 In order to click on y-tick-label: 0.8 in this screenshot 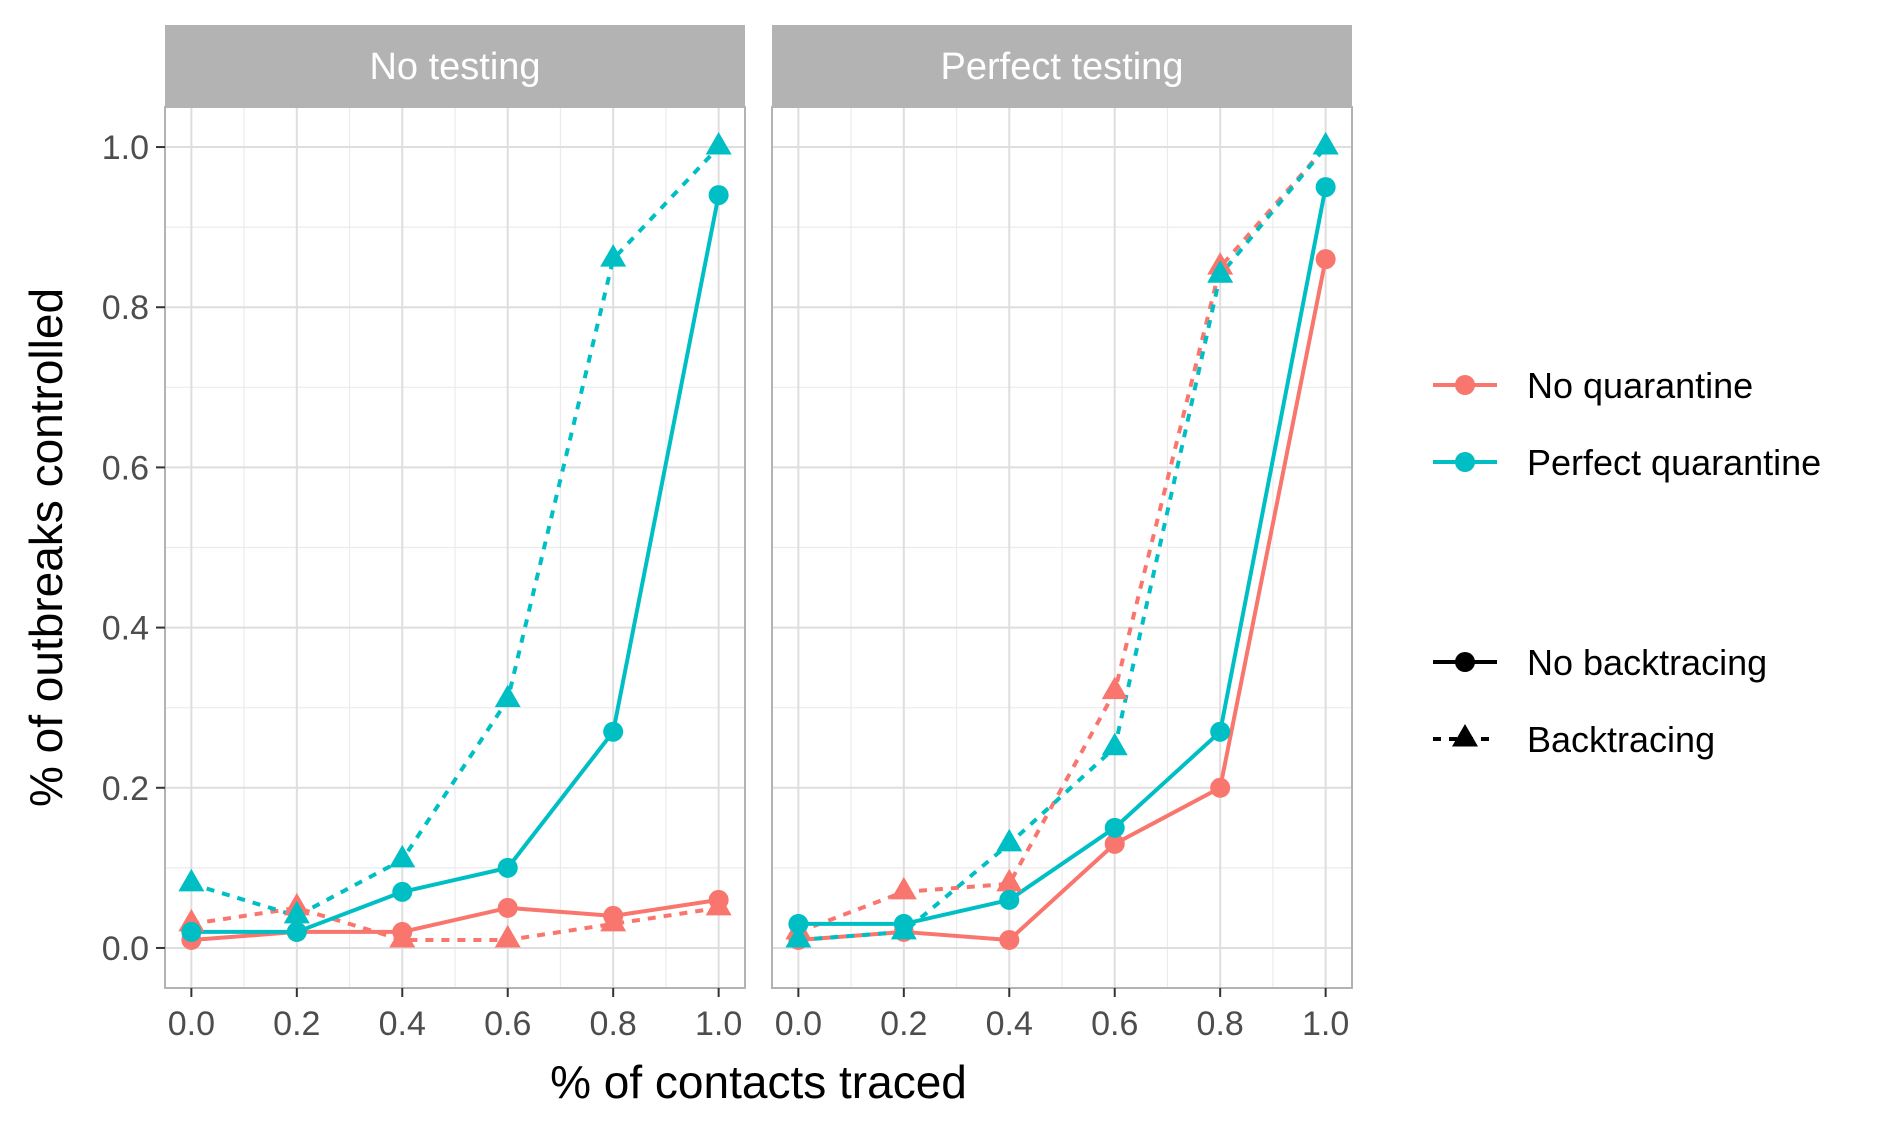, I will do `click(125, 308)`.